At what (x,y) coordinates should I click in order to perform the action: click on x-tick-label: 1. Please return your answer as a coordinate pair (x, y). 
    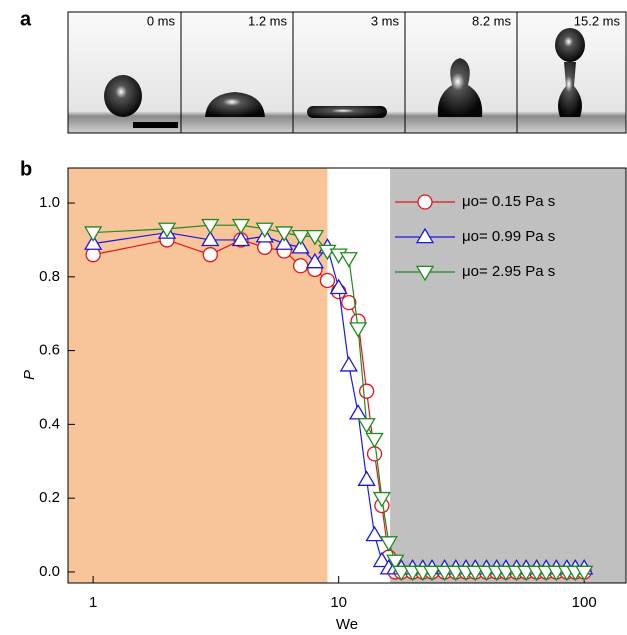
    Looking at the image, I should click on (93, 602).